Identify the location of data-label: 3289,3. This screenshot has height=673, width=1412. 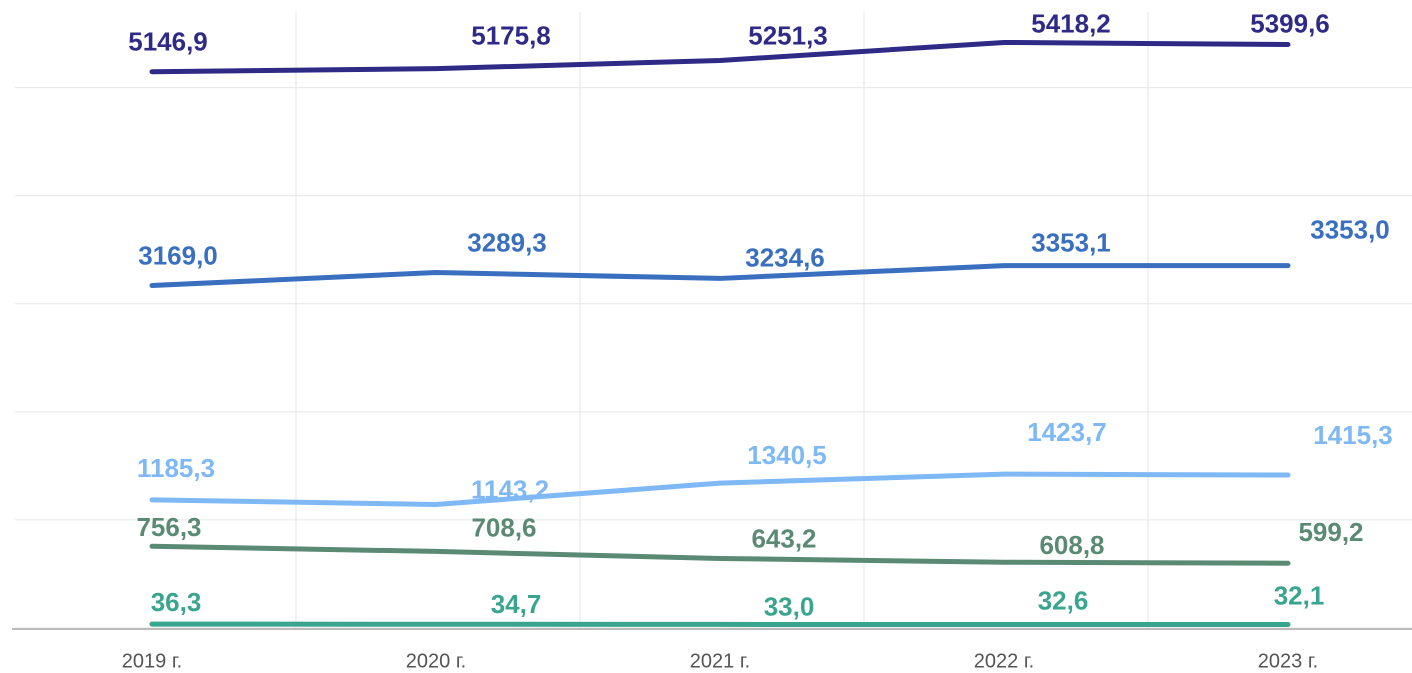
(507, 242).